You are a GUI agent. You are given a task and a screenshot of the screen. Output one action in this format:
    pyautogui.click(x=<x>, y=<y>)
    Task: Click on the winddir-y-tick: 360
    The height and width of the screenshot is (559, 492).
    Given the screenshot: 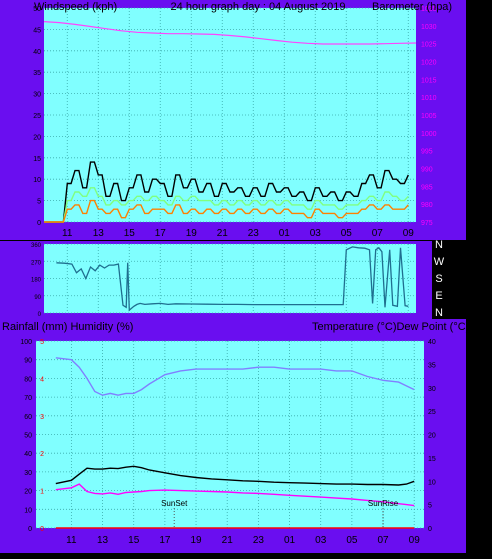 What is the action you would take?
    pyautogui.click(x=36, y=246)
    